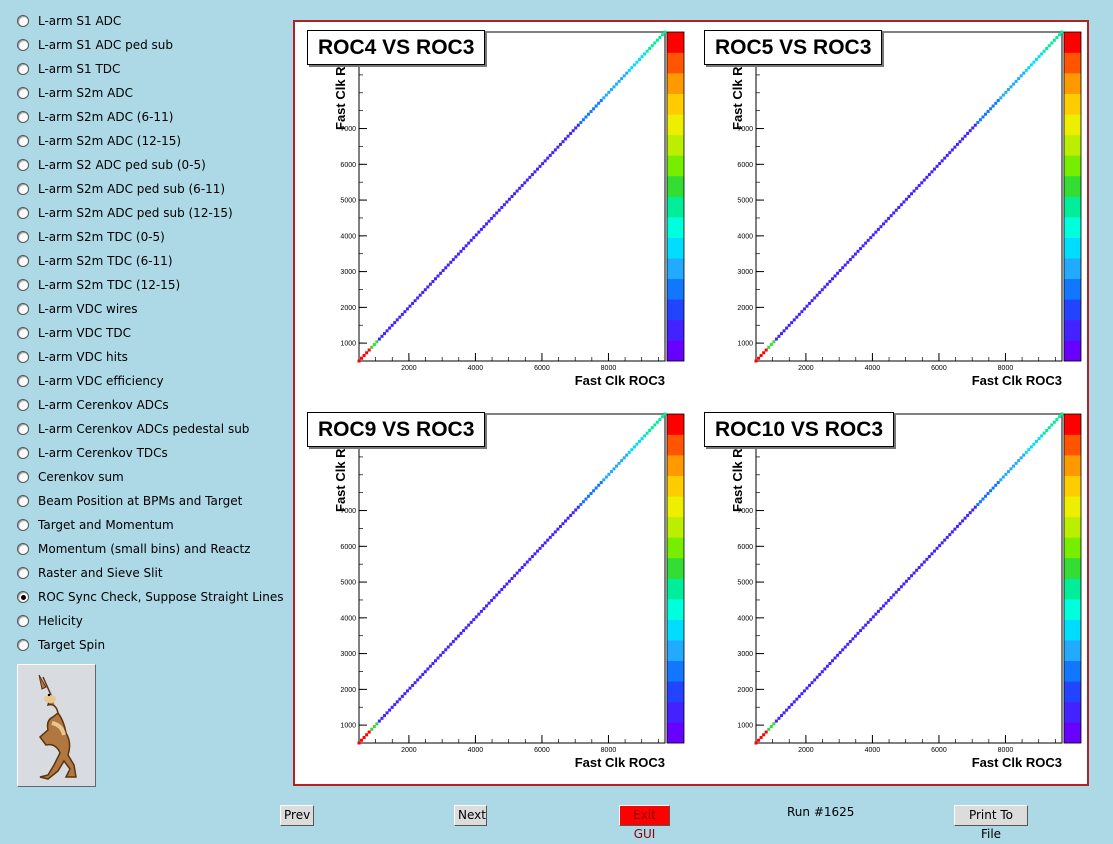  What do you see at coordinates (80, 21) in the screenshot?
I see `sidebar-option-label: L-arm S1 ADC` at bounding box center [80, 21].